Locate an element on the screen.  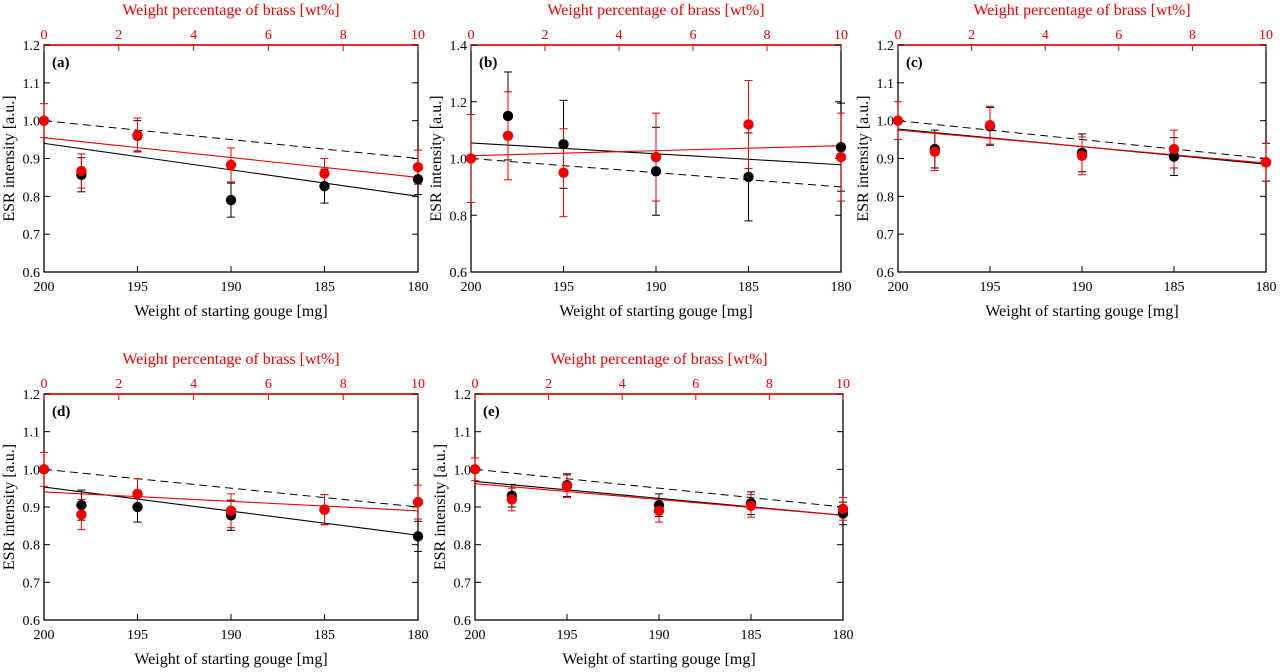
x2-tick-label: 10 is located at coordinates (843, 384).